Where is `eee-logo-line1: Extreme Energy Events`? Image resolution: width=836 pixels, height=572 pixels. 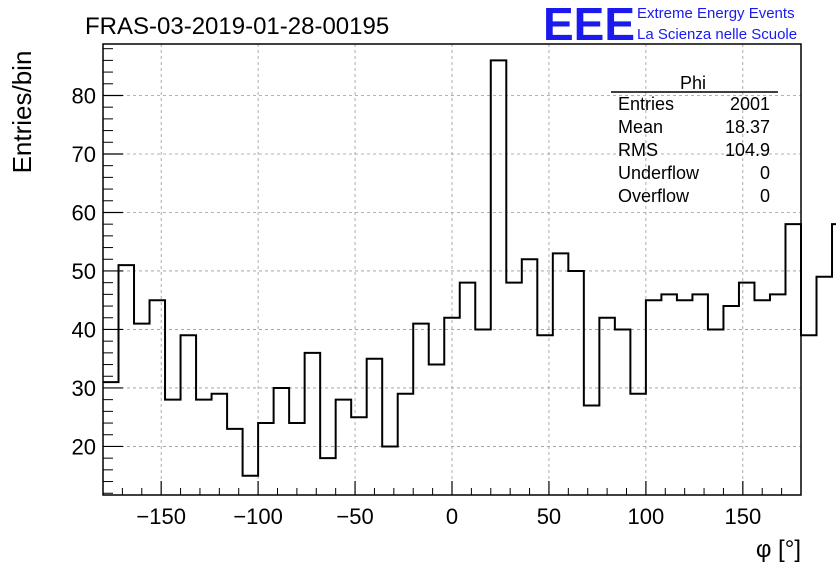
eee-logo-line1: Extreme Energy Events is located at coordinates (716, 13).